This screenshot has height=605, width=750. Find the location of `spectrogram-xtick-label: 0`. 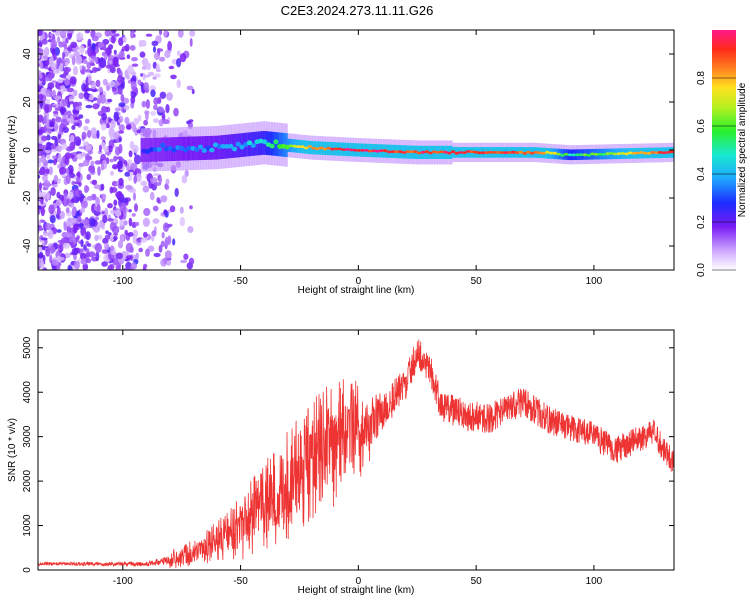

spectrogram-xtick-label: 0 is located at coordinates (359, 281).